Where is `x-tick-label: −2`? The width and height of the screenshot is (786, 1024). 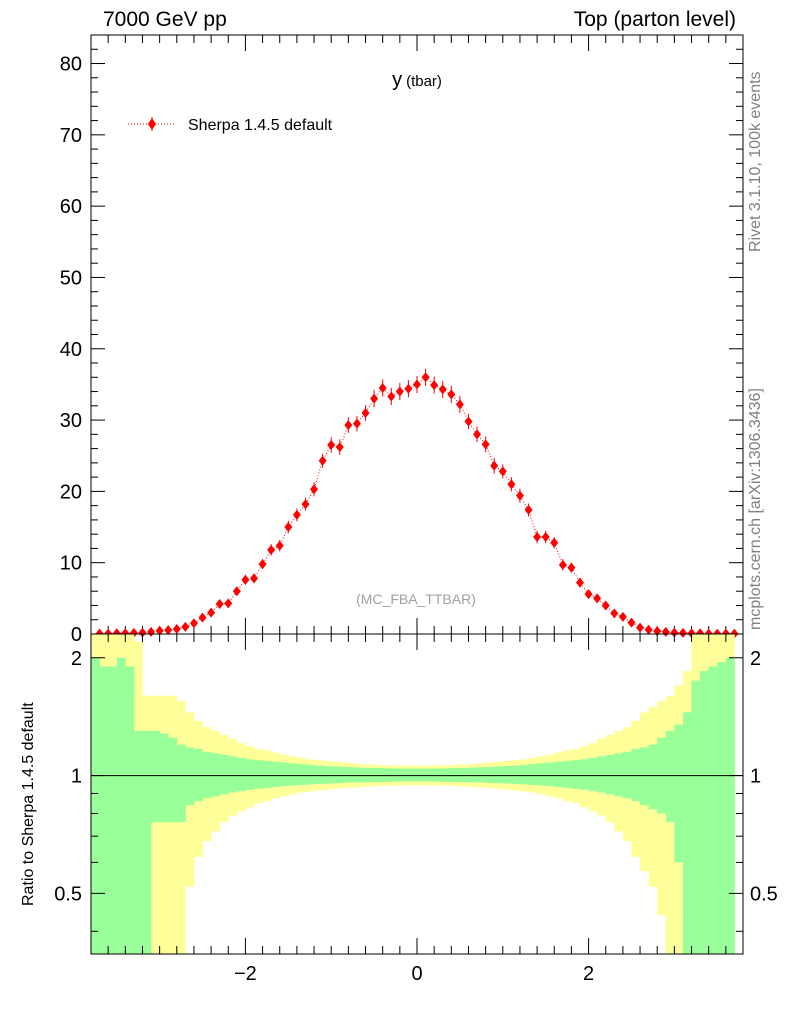 x-tick-label: −2 is located at coordinates (245, 974).